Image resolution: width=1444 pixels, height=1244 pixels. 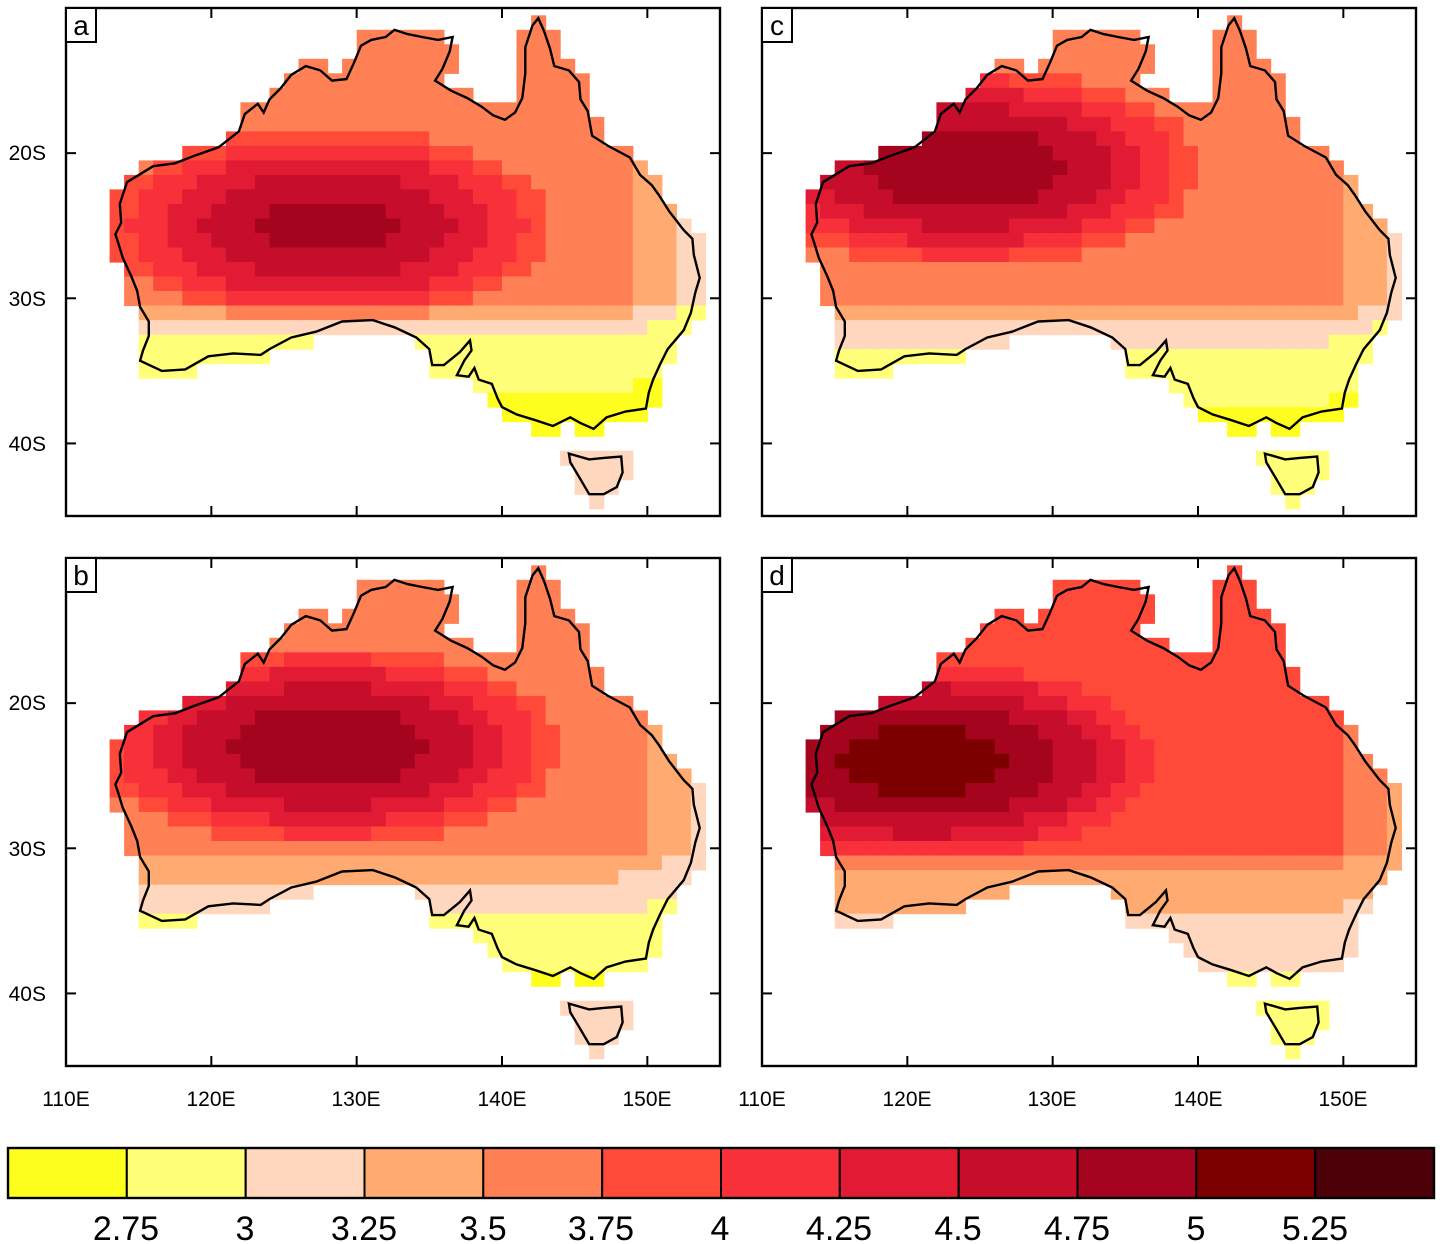 I want to click on colorbar-swatch, so click(x=1374, y=1173).